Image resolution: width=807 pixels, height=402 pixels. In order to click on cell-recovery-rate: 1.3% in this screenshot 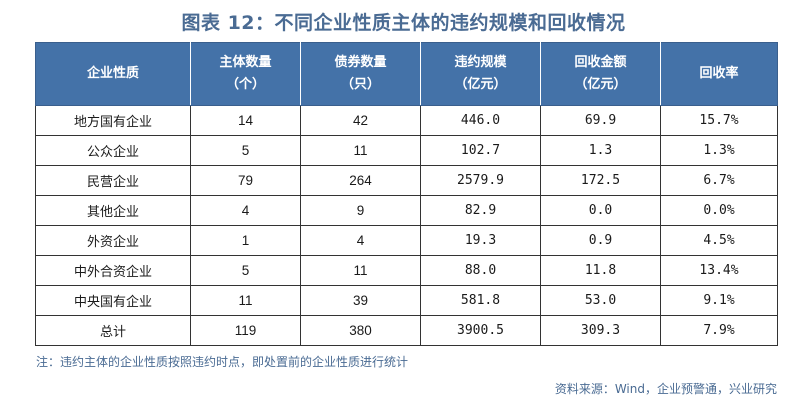, I will do `click(719, 150)`.